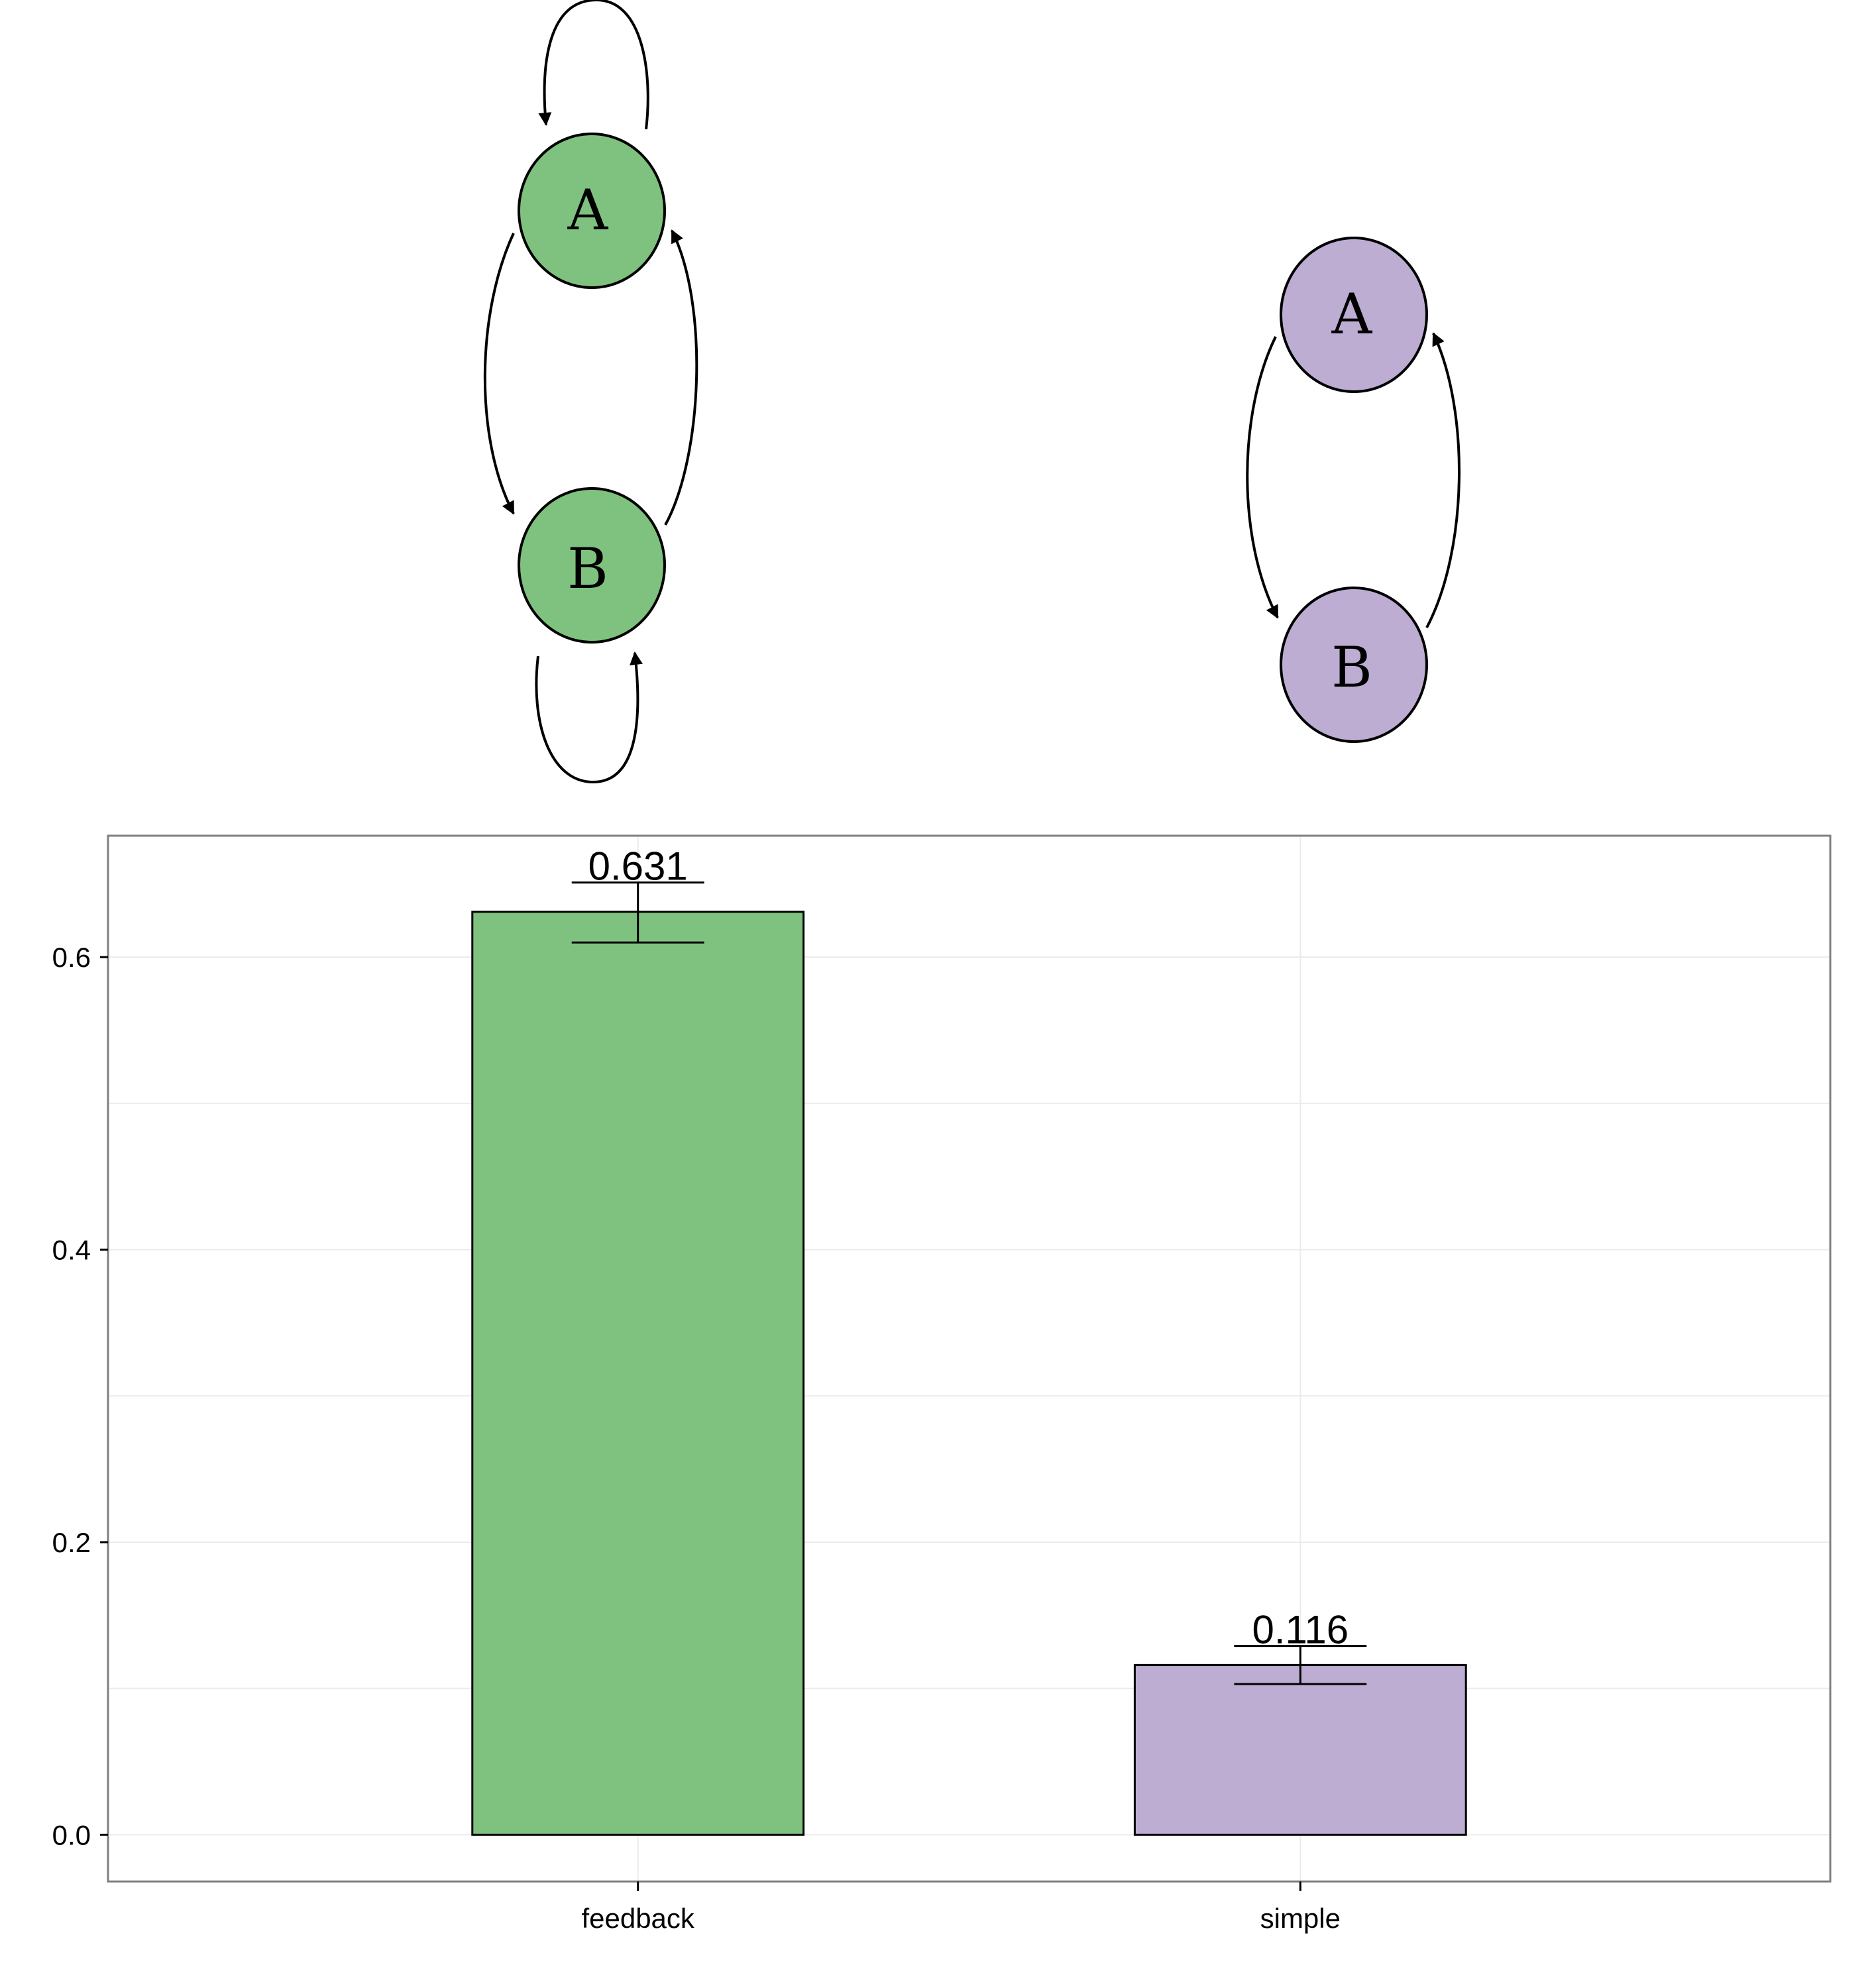  Describe the element at coordinates (961, 1908) in the screenshot. I see `x-axis: feedback simple` at that location.